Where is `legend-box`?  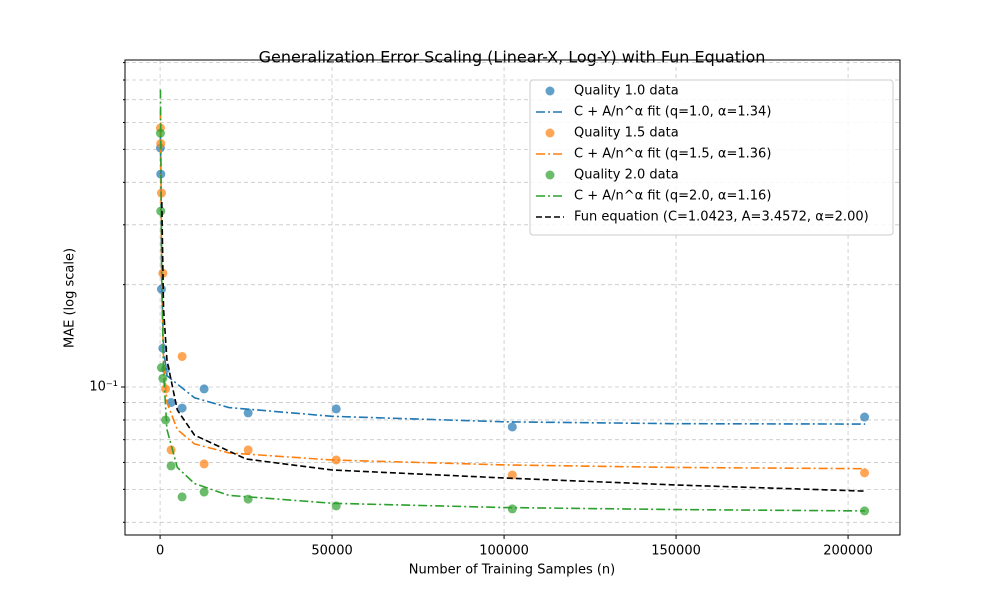 legend-box is located at coordinates (711, 157).